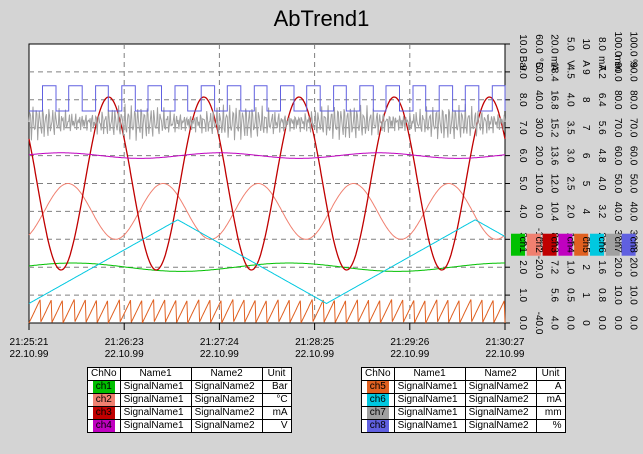  I want to click on axis-unit-ch5: A, so click(585, 63).